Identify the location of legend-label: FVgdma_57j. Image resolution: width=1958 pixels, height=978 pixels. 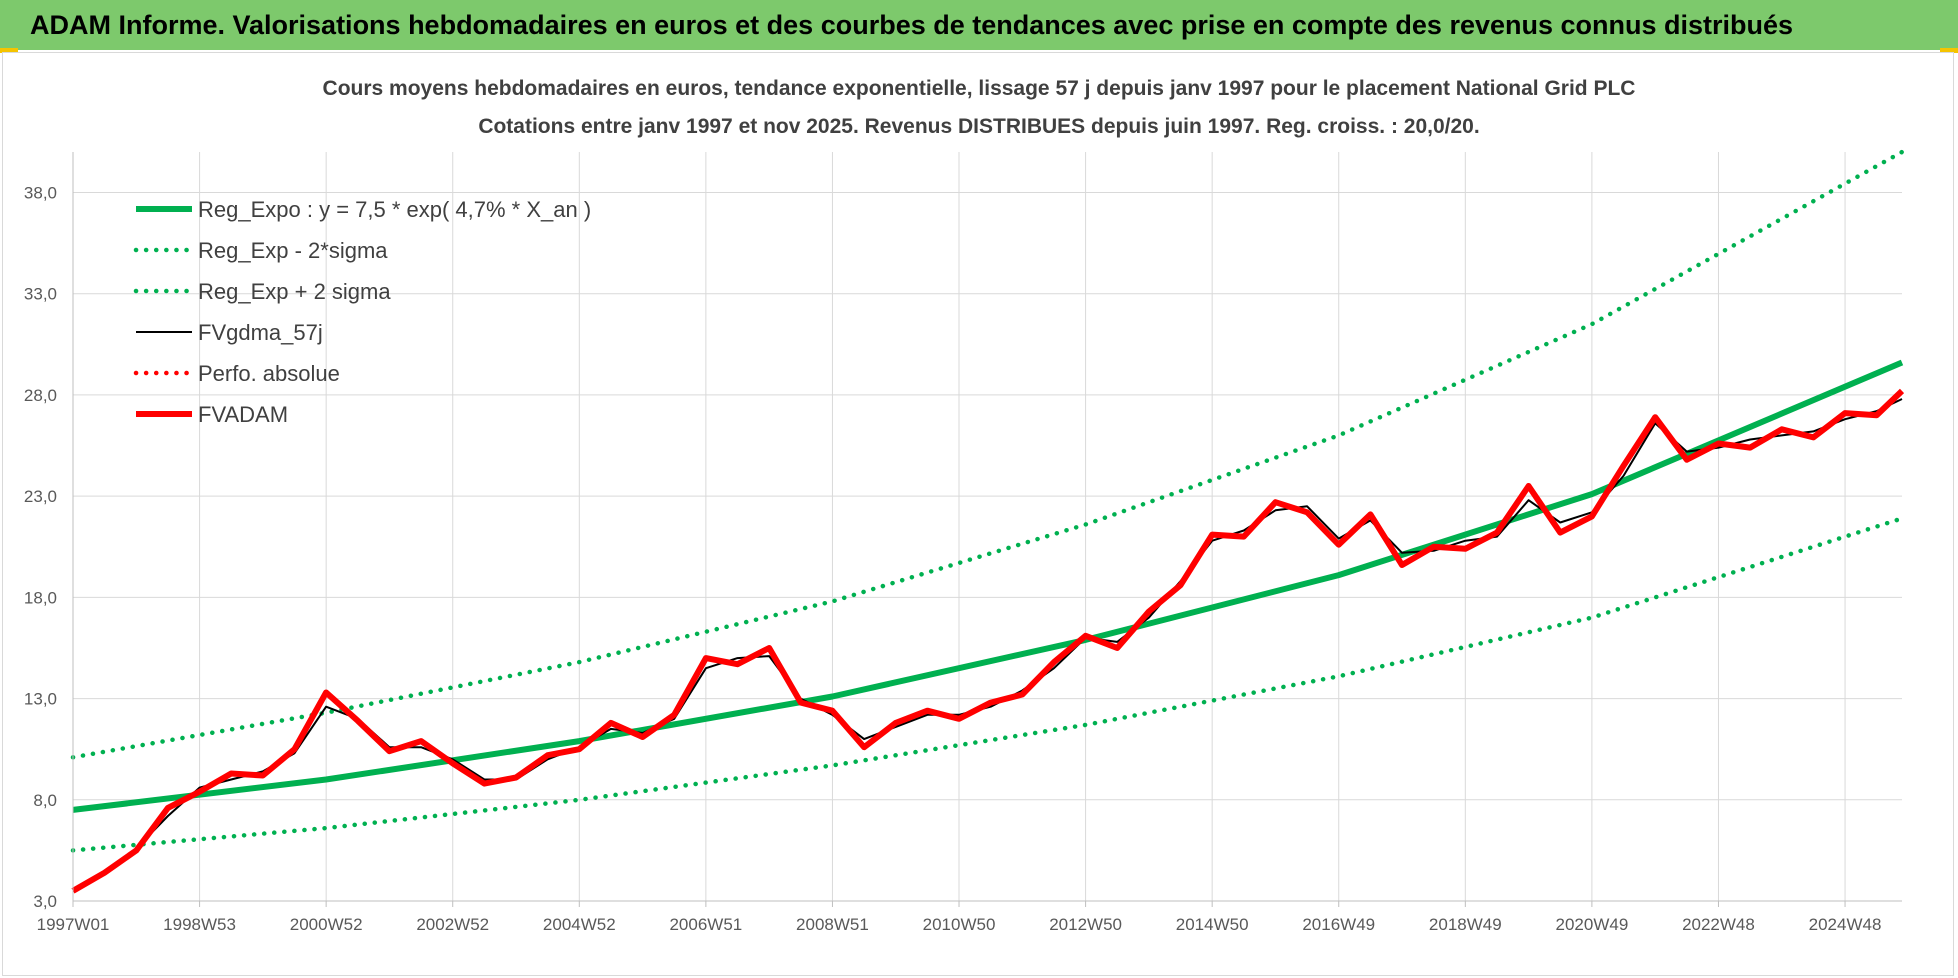
(260, 332).